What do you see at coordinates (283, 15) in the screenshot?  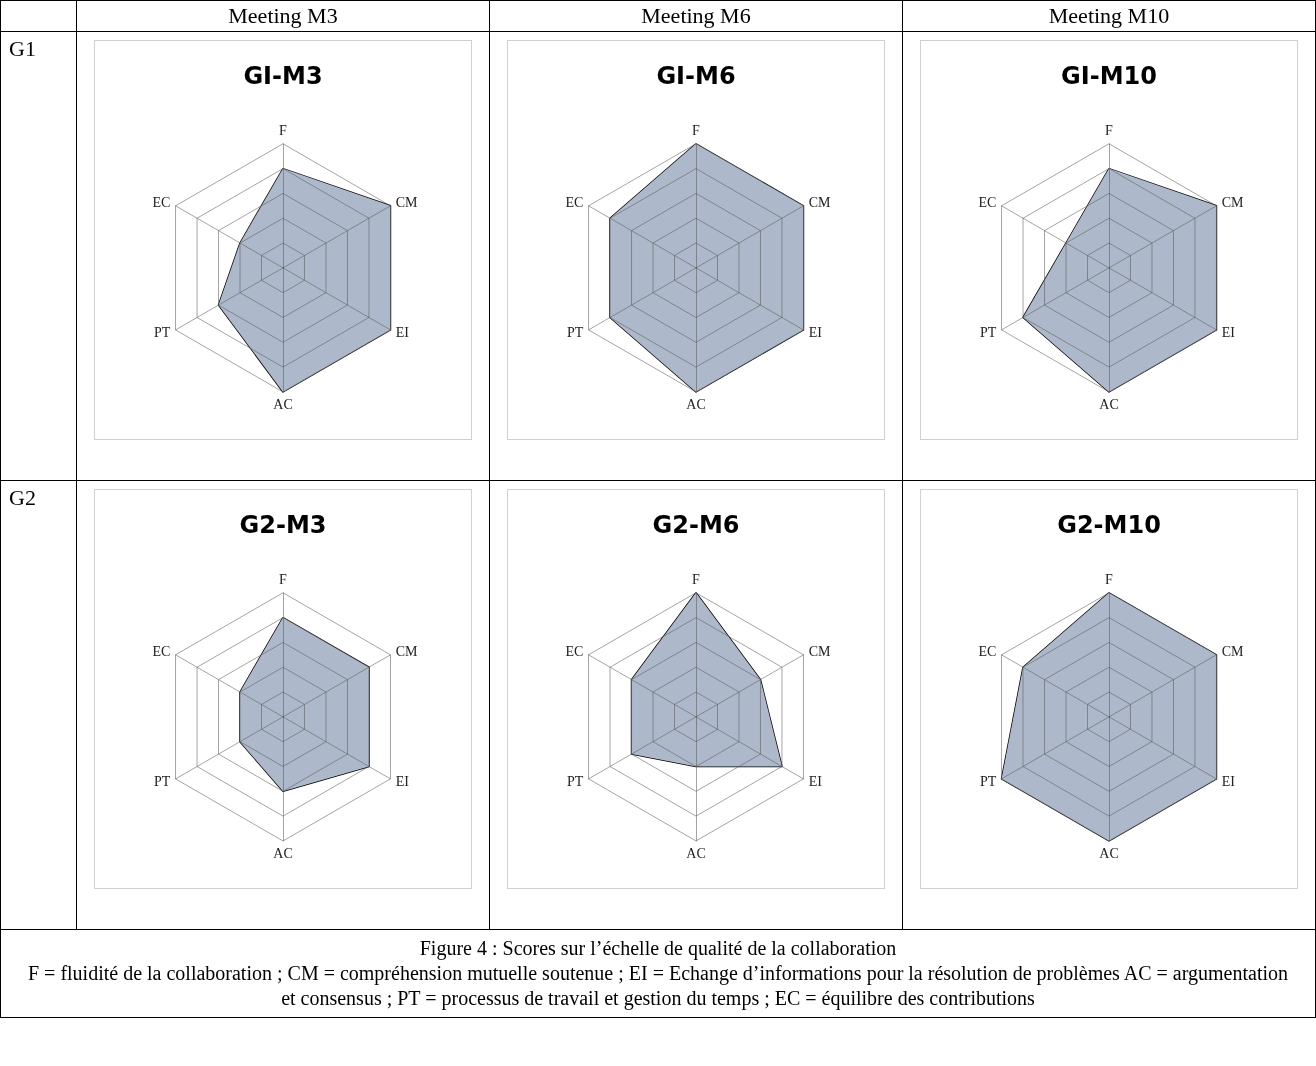 I see `text: Meeting M3` at bounding box center [283, 15].